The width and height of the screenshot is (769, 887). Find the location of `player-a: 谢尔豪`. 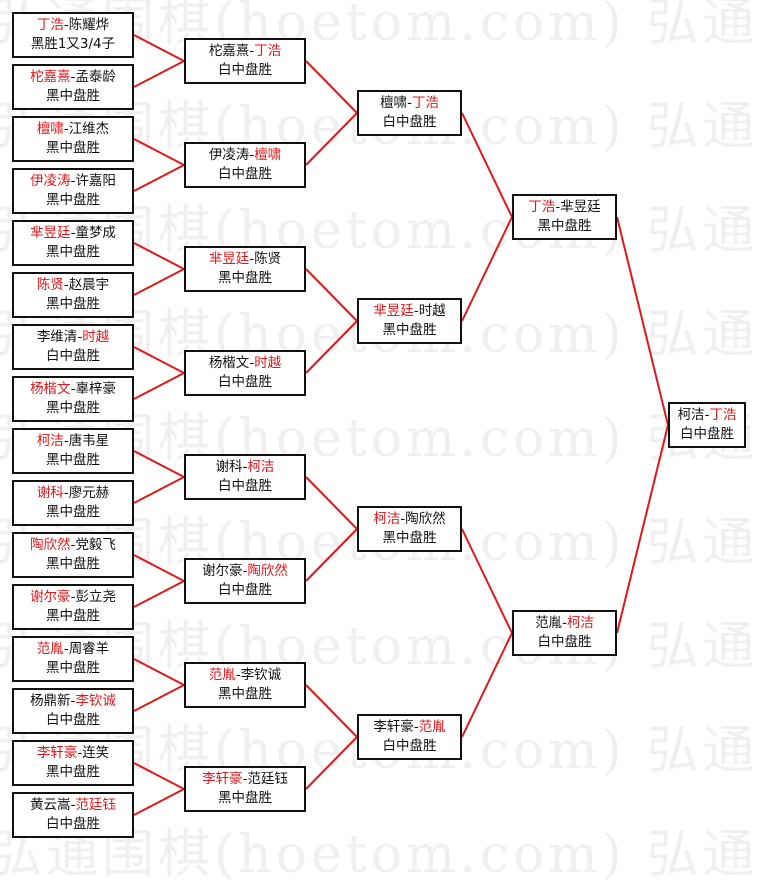

player-a: 谢尔豪 is located at coordinates (50, 597).